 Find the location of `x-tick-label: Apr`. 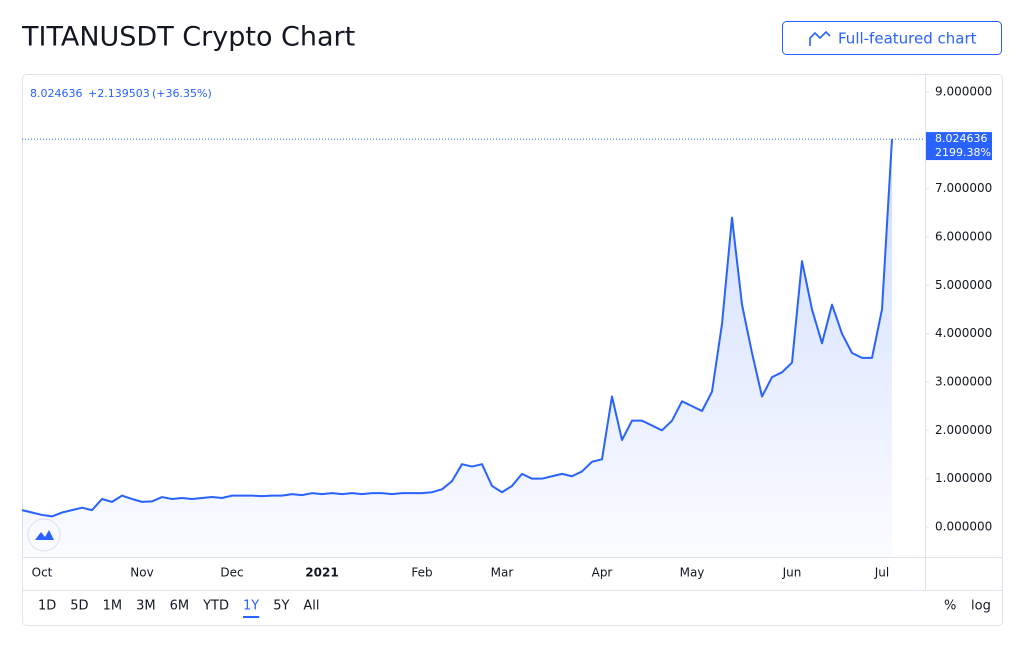

x-tick-label: Apr is located at coordinates (602, 573).